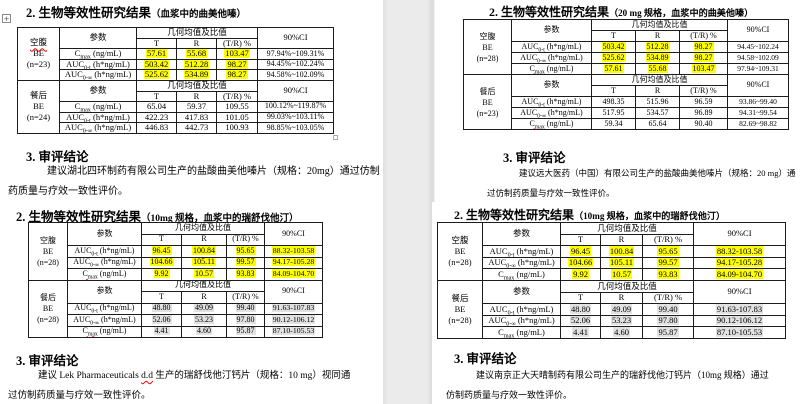  Describe the element at coordinates (613, 69) in the screenshot. I see `value-cell: 57.61` at that location.